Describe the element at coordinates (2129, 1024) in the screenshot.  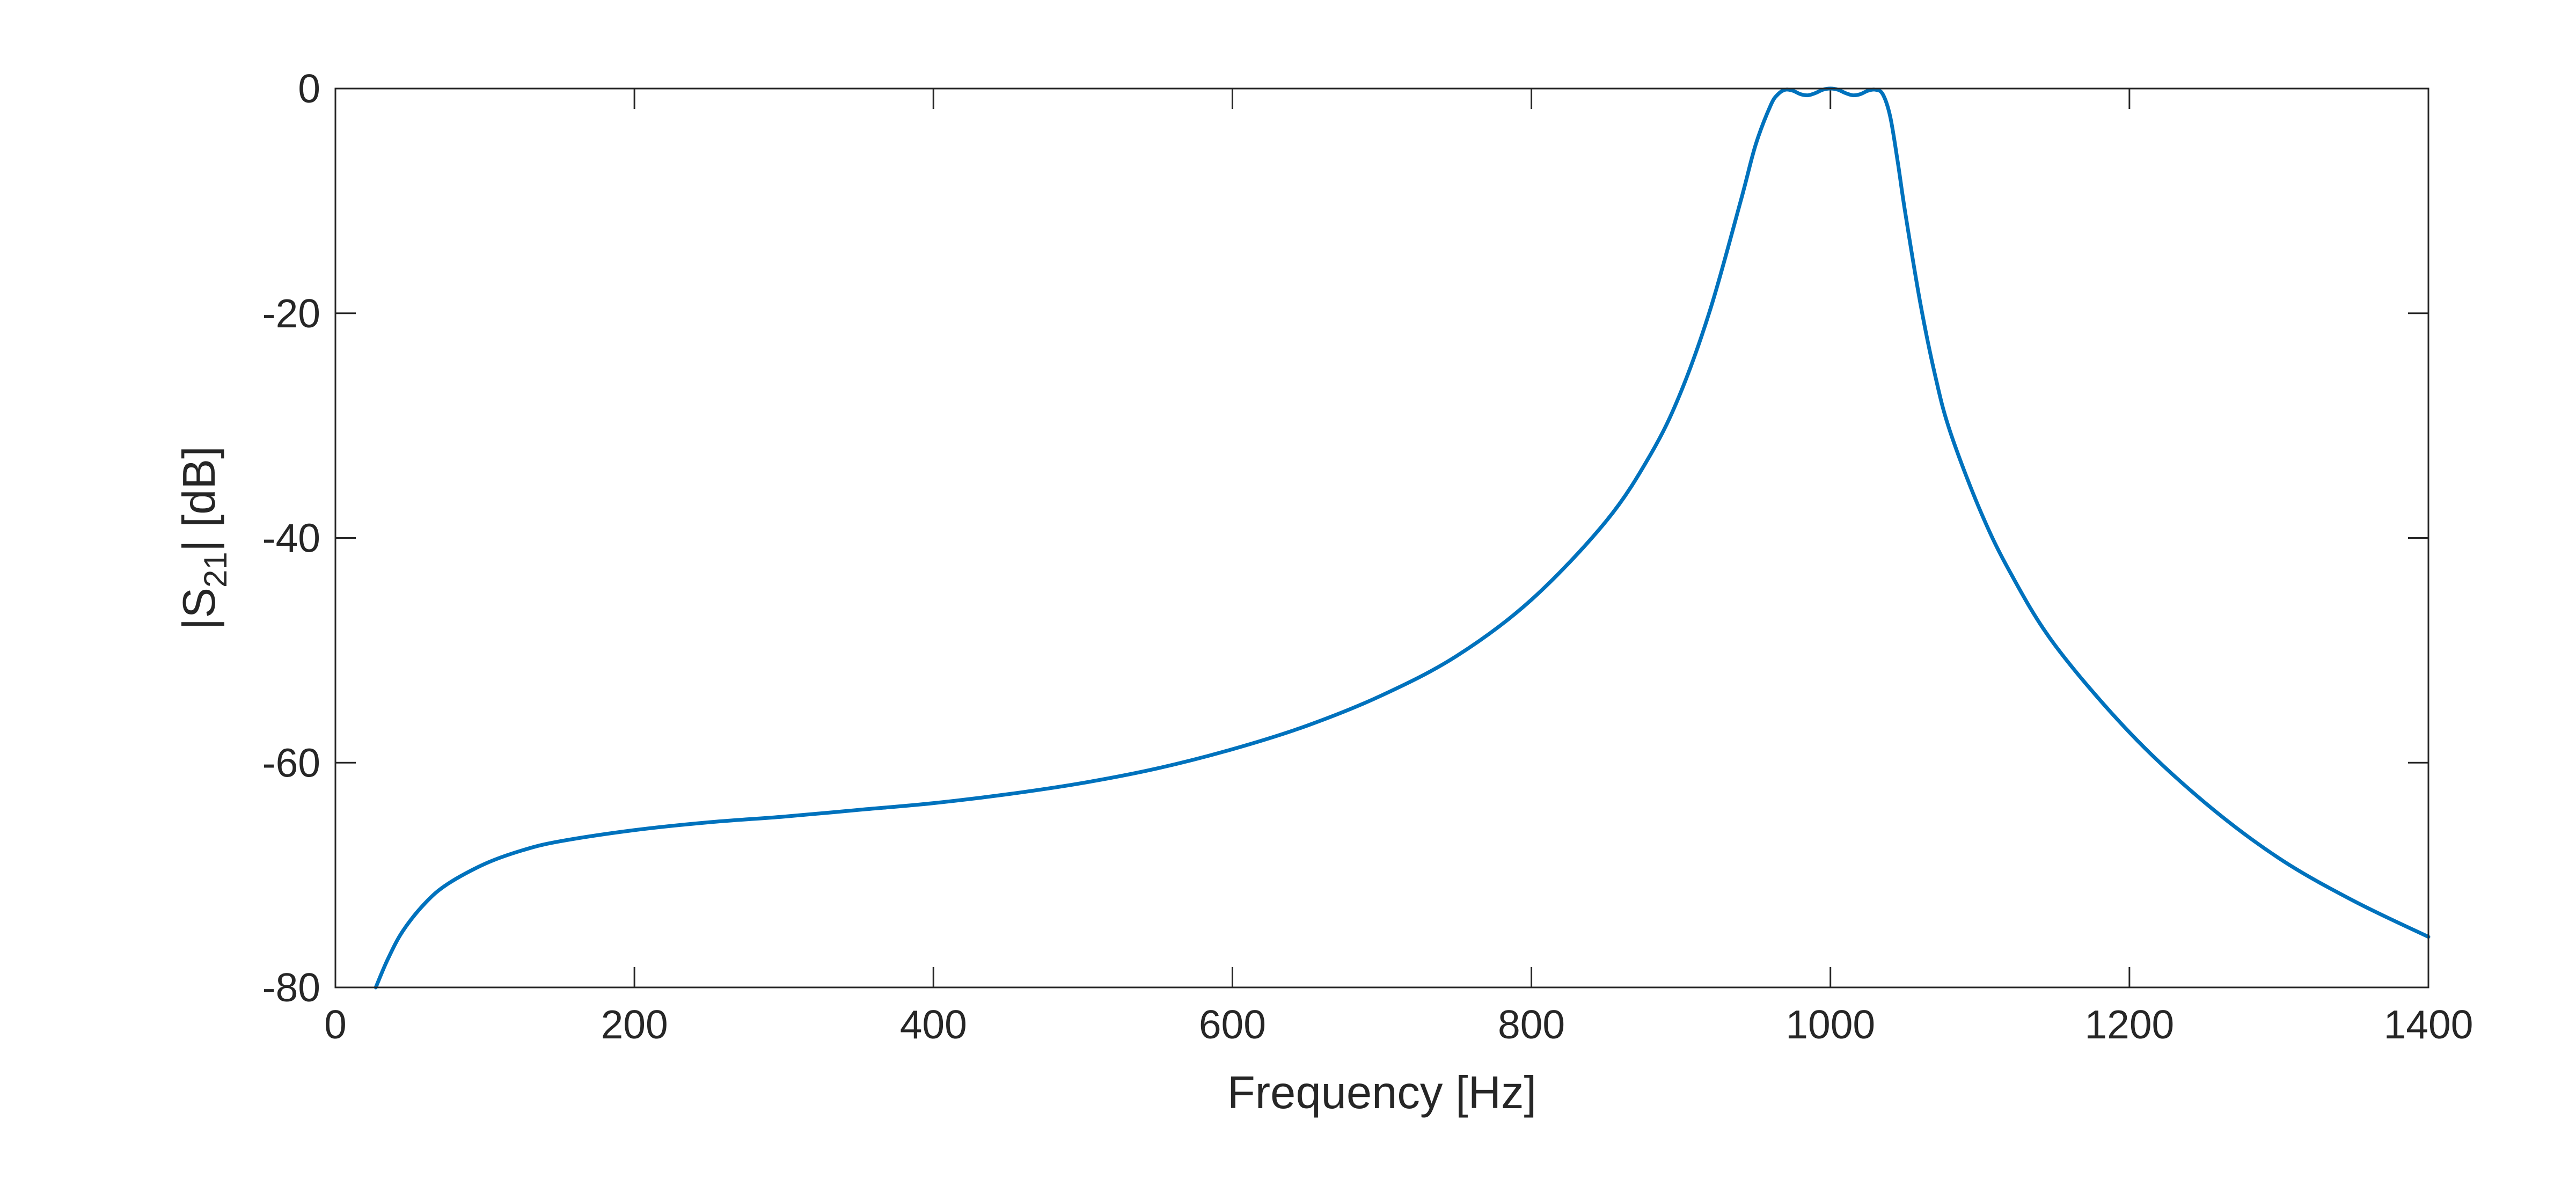
I see `x-tick-label: 1200` at that location.